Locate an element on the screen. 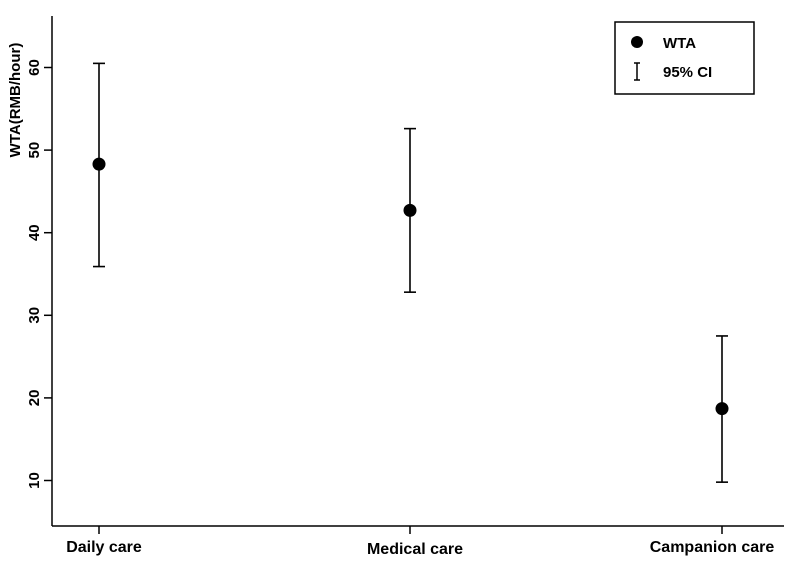 The image size is (786, 573). y-tick-label: 10 is located at coordinates (34, 480).